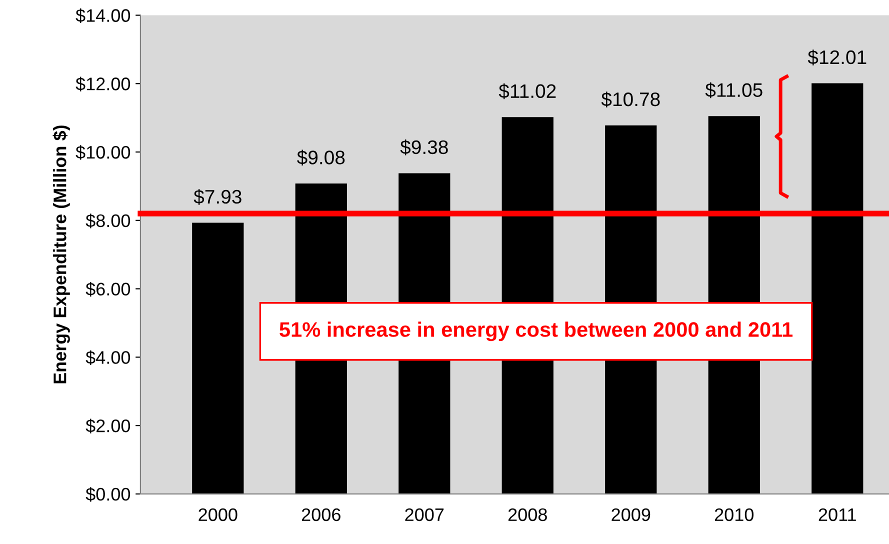  I want to click on y-tick-label: $4.00, so click(108, 357).